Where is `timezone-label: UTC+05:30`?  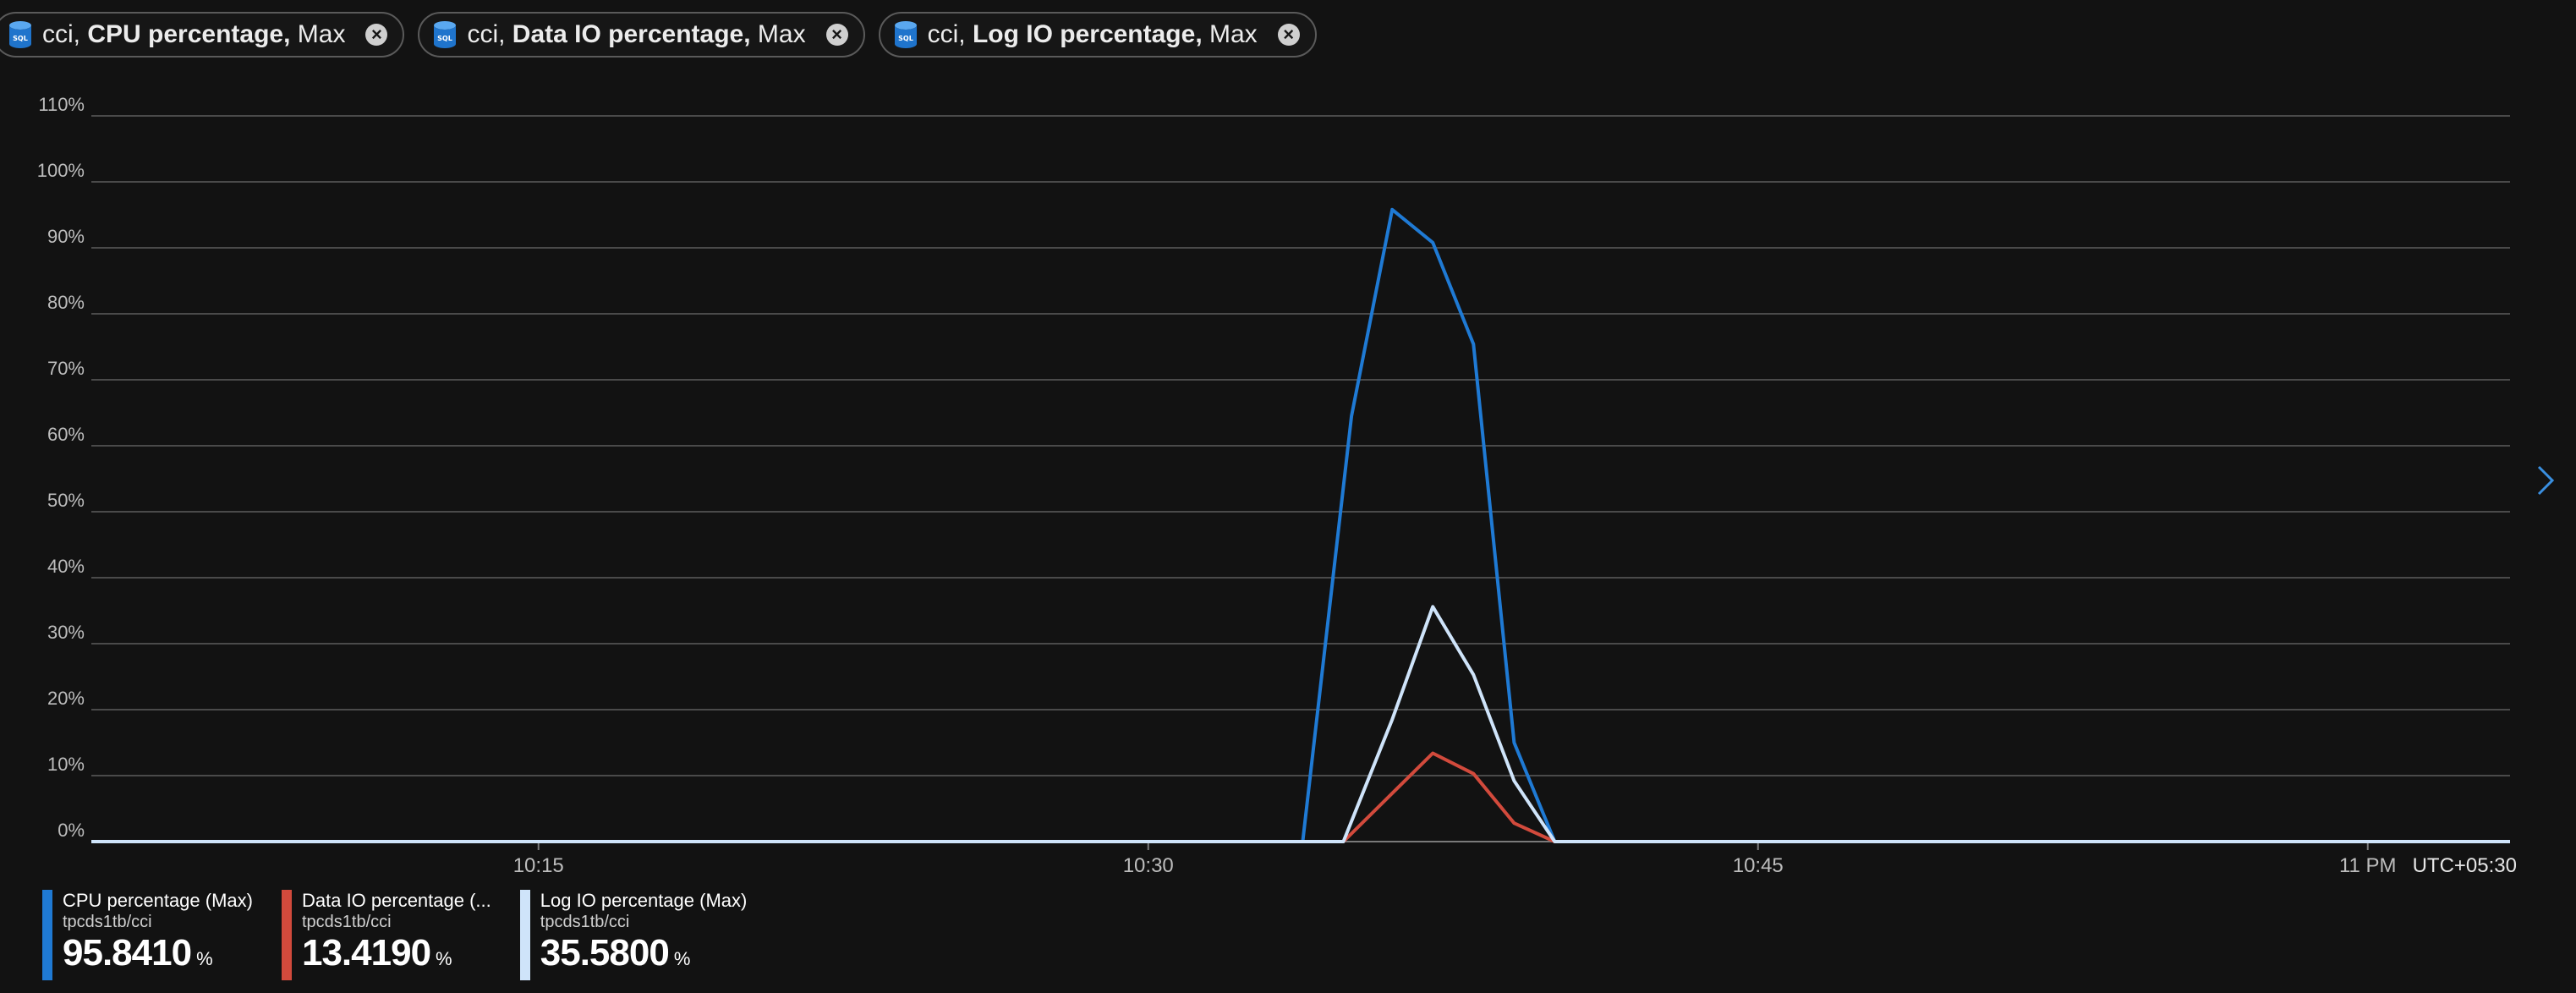
timezone-label: UTC+05:30 is located at coordinates (2465, 866).